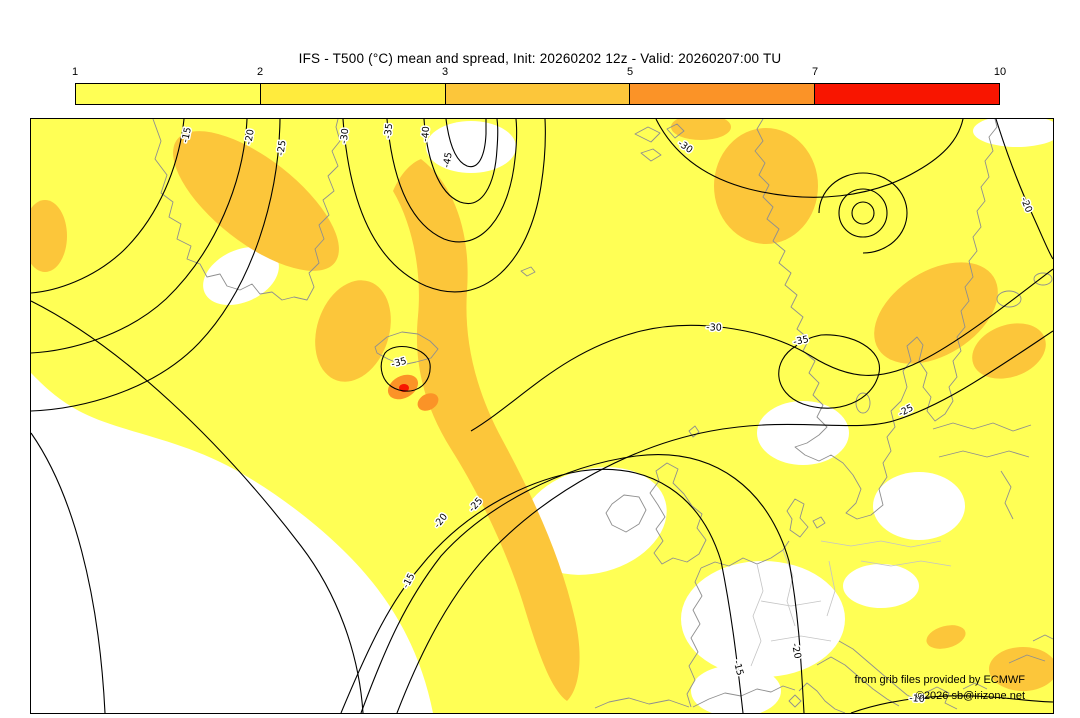 The image size is (1080, 718). What do you see at coordinates (260, 72) in the screenshot?
I see `colorbar-tick-label: 2` at bounding box center [260, 72].